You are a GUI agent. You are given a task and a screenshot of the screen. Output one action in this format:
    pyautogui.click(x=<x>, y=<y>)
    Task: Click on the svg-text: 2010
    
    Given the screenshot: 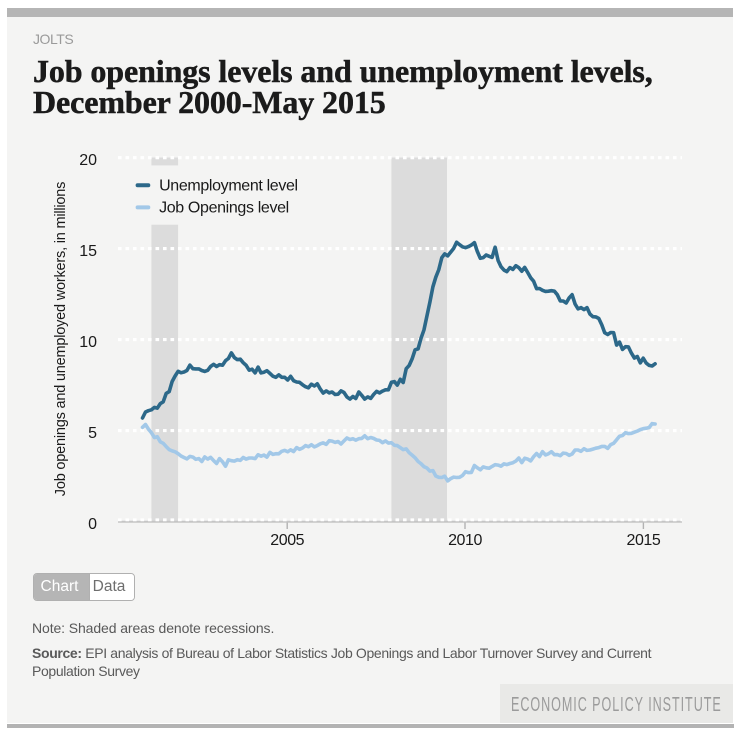 What is the action you would take?
    pyautogui.click(x=465, y=540)
    